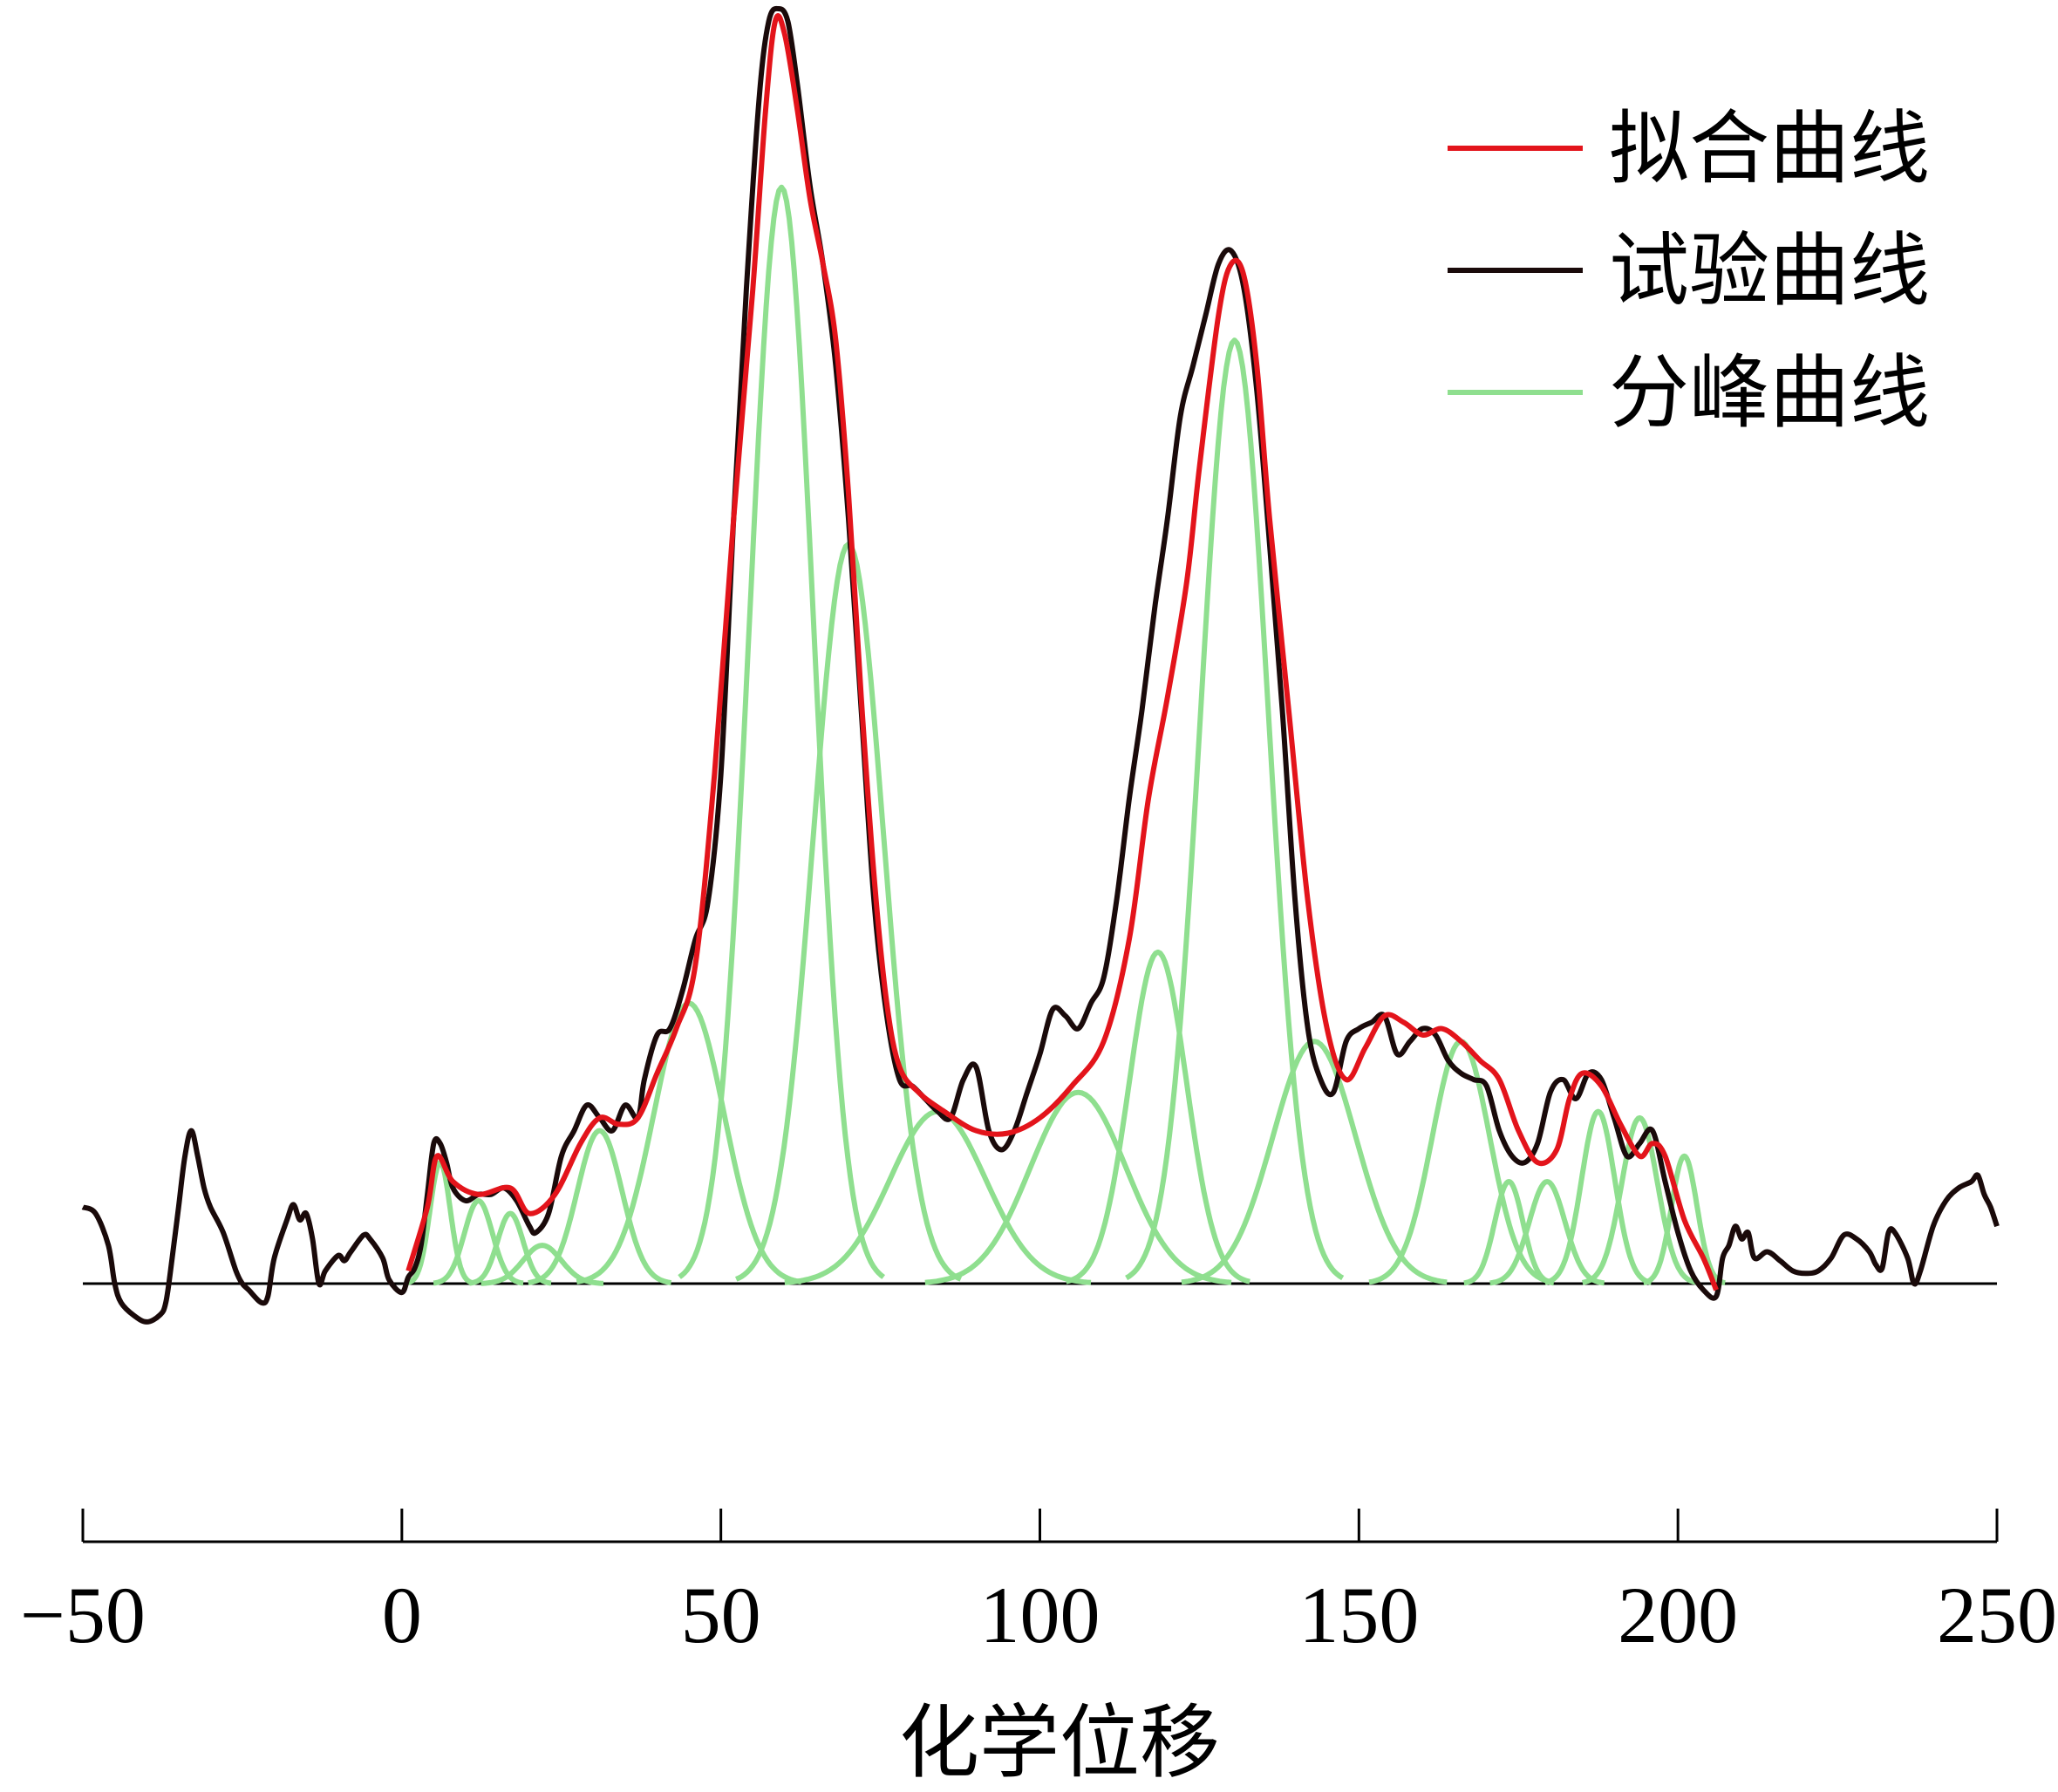 This screenshot has width=2058, height=1792. What do you see at coordinates (1059, 1742) in the screenshot?
I see `x-axis-title: 化学位移` at bounding box center [1059, 1742].